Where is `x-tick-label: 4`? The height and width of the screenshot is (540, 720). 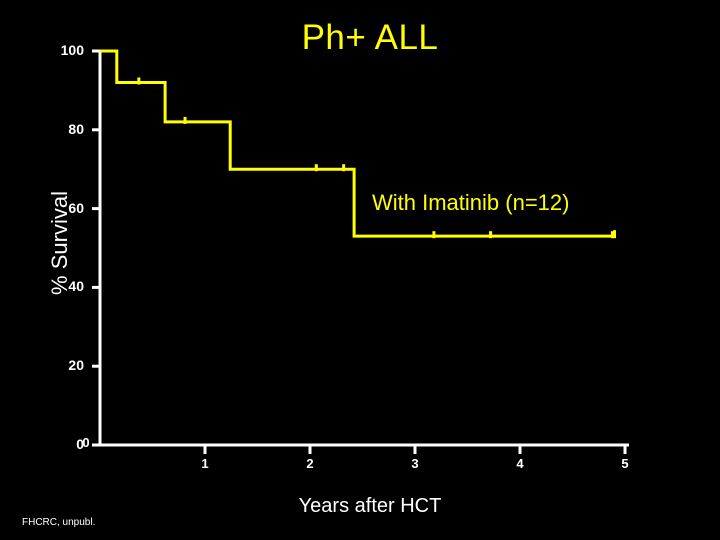
x-tick-label: 4 is located at coordinates (520, 463).